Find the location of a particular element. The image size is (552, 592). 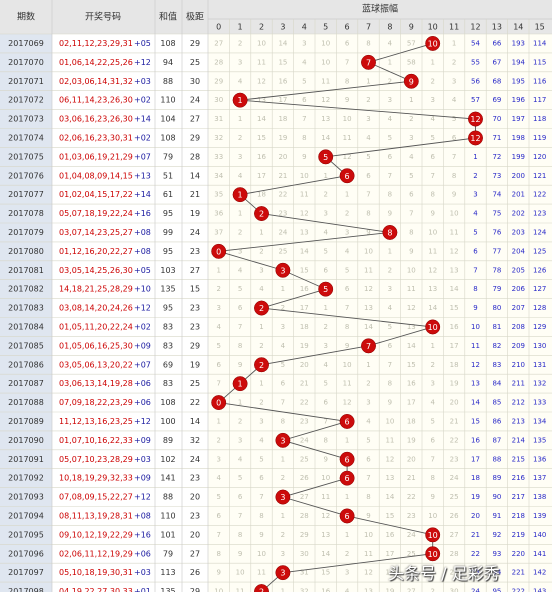

row-span: 22 is located at coordinates (195, 402).